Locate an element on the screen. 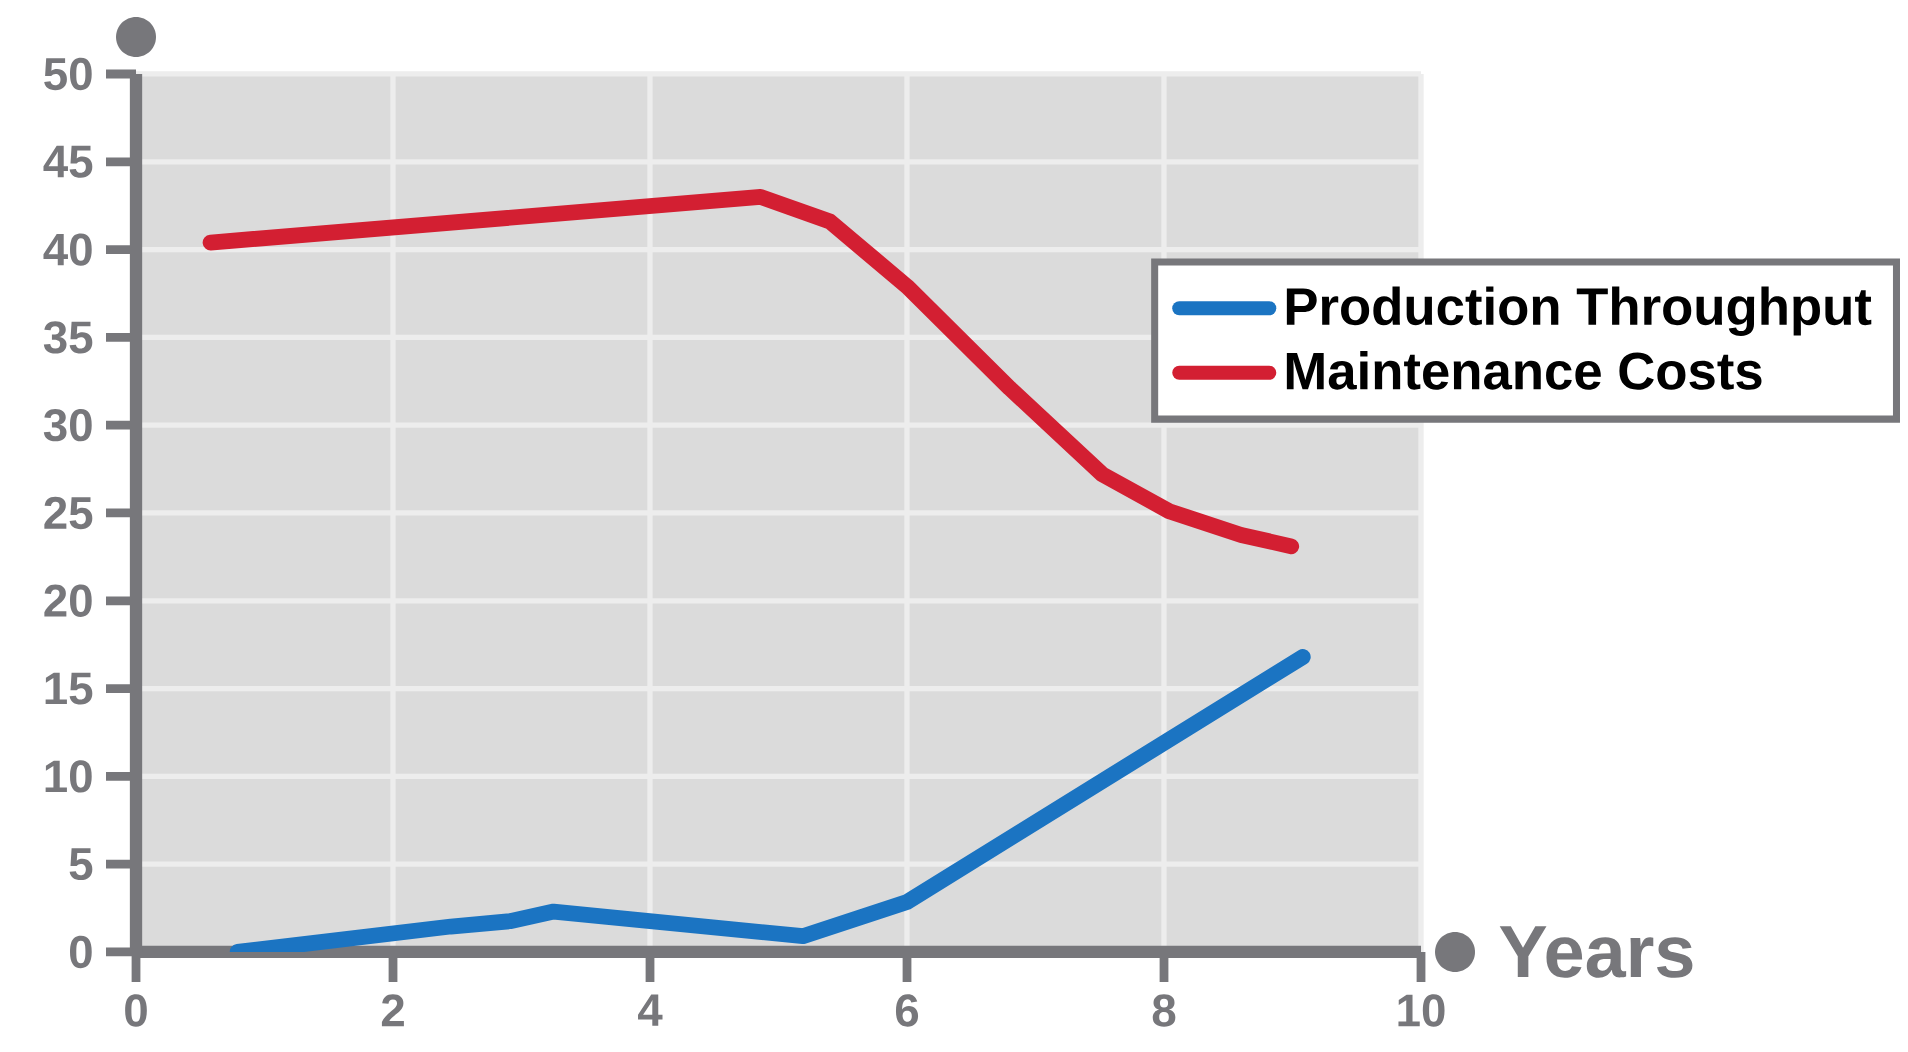  y-tick-label: 5 is located at coordinates (81, 864).